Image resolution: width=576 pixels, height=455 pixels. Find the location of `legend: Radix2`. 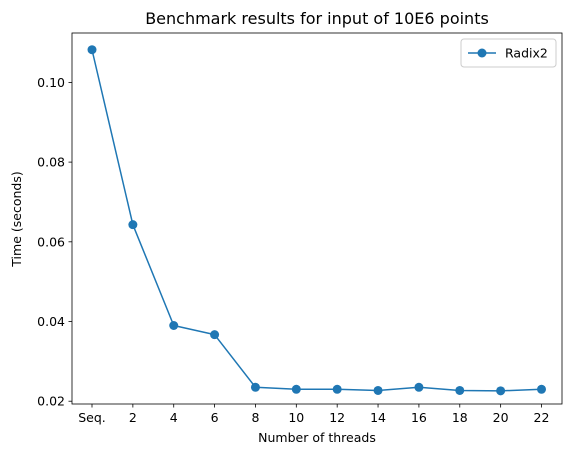

legend: Radix2 is located at coordinates (508, 53).